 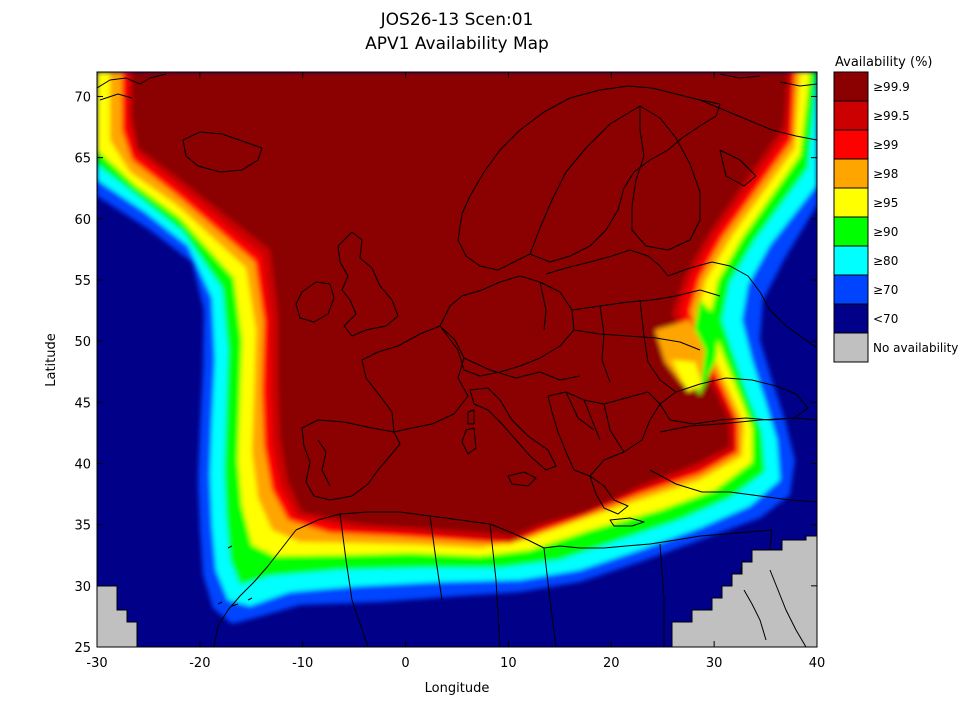 What do you see at coordinates (82, 464) in the screenshot?
I see `y-tick-label: 40` at bounding box center [82, 464].